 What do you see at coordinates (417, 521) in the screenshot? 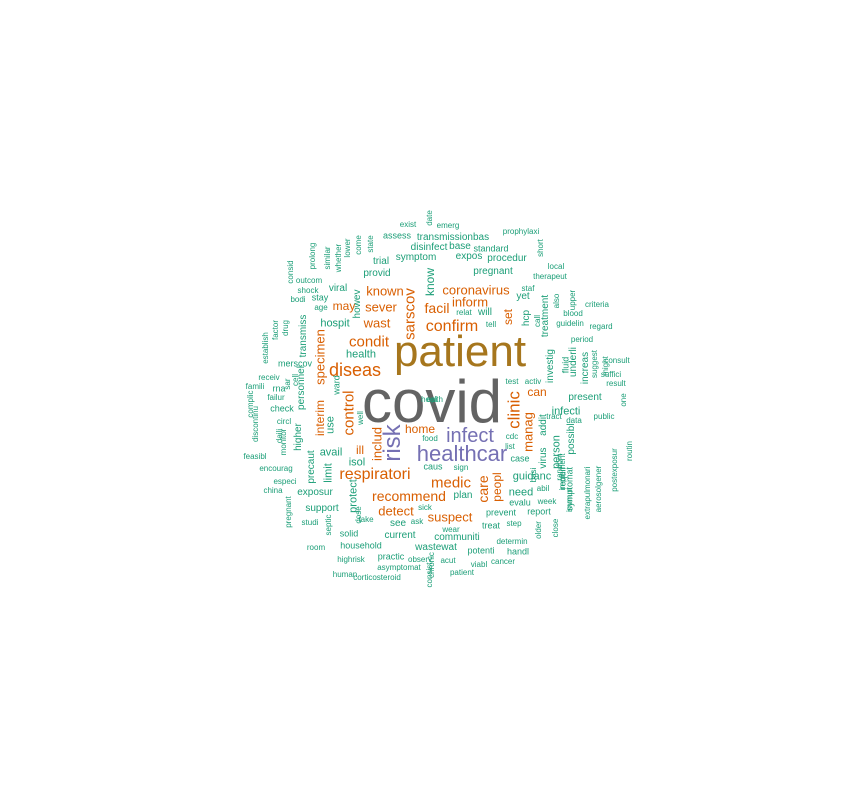
I see `word-ask: ask` at bounding box center [417, 521].